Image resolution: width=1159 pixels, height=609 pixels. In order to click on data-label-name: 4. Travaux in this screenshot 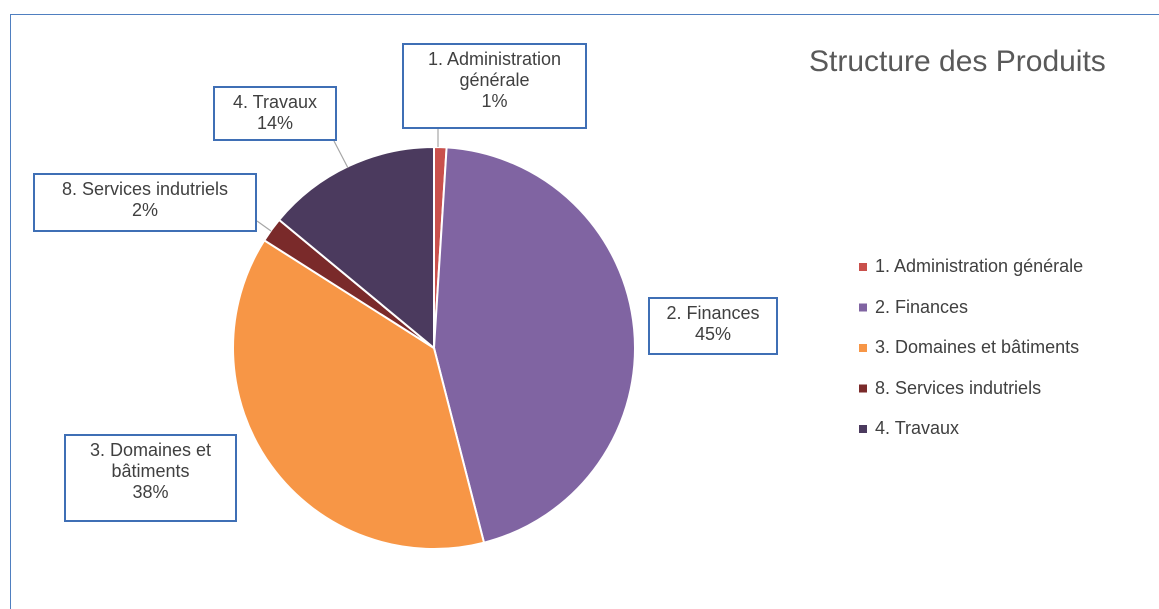, I will do `click(275, 102)`.